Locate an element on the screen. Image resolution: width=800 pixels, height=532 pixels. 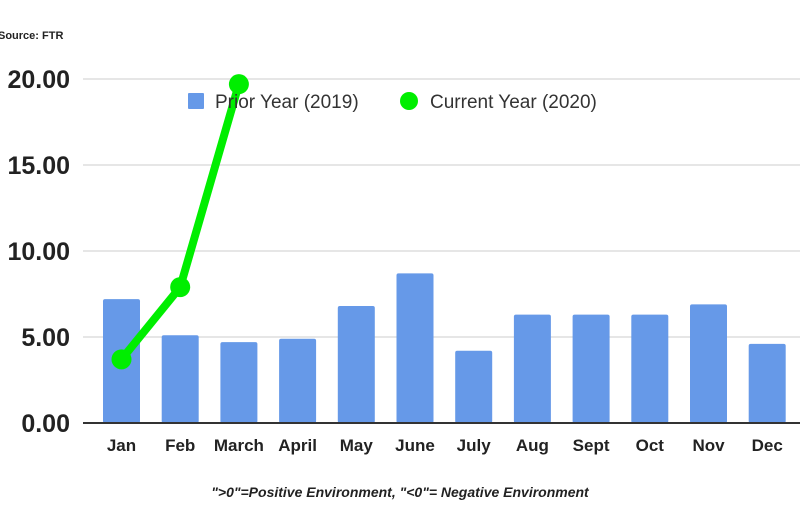
bar-july is located at coordinates (474, 386).